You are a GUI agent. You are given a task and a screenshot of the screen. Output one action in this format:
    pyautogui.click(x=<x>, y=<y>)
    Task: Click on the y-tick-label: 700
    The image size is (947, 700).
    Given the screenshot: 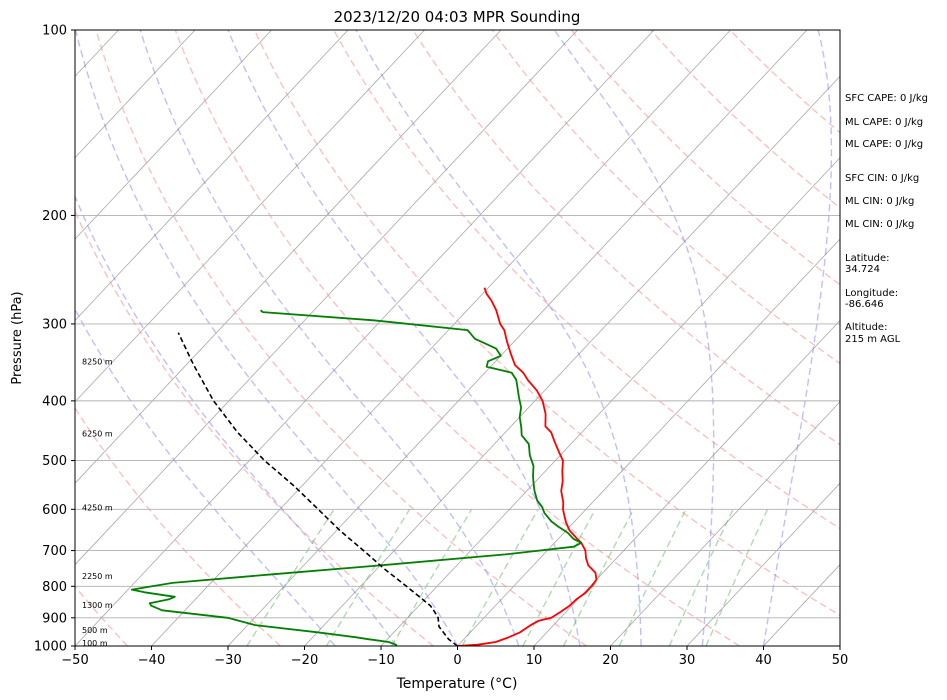 What is the action you would take?
    pyautogui.click(x=54, y=551)
    